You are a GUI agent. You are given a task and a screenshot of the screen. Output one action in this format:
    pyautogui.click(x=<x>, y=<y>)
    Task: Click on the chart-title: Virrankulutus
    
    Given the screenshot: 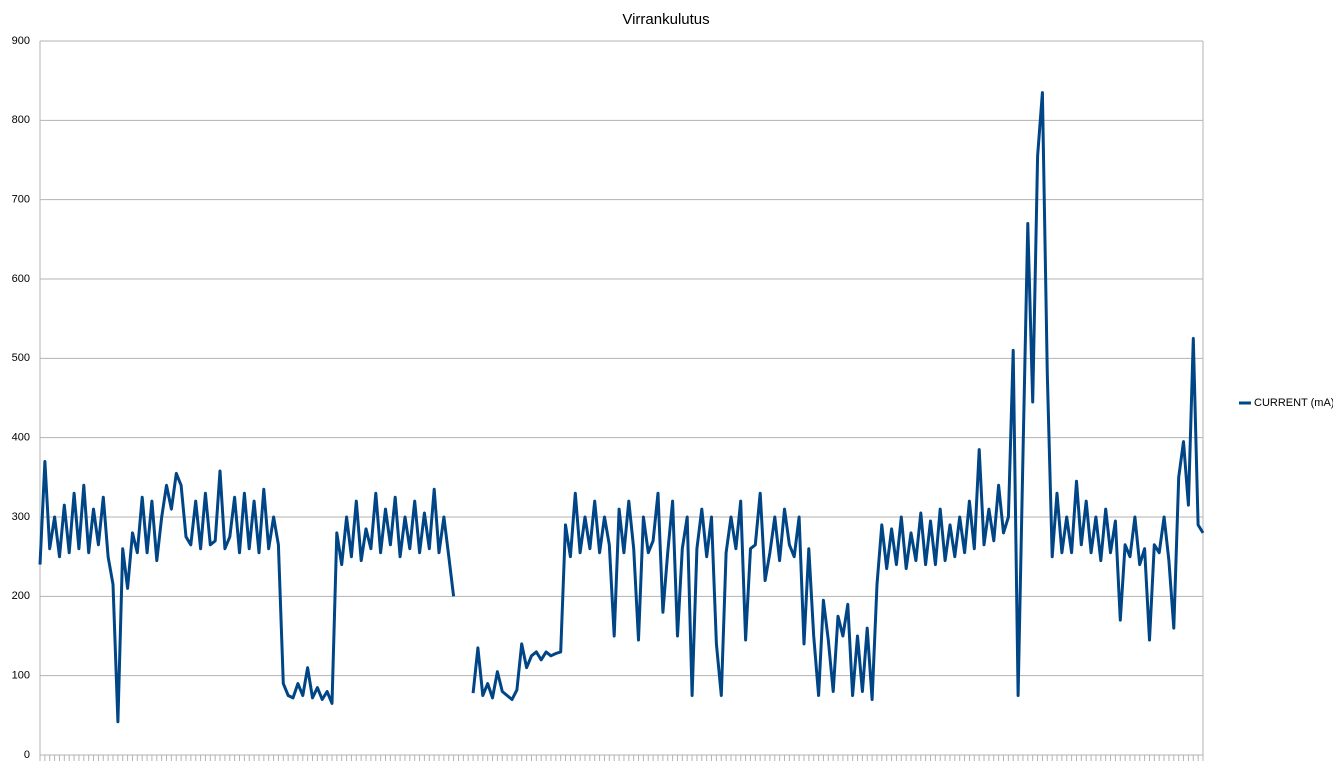 What is the action you would take?
    pyautogui.click(x=665, y=19)
    